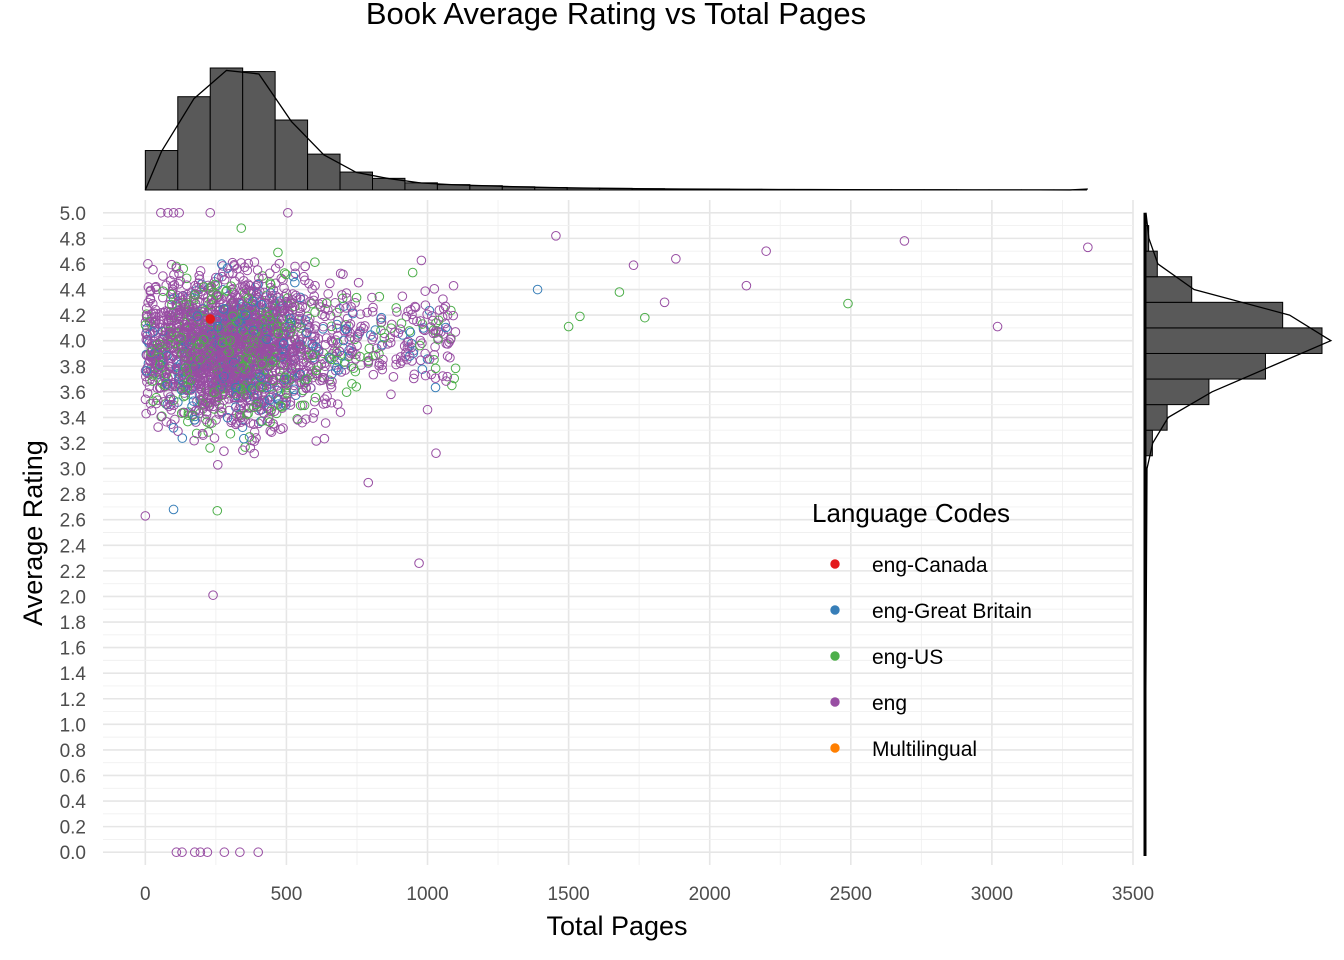 This screenshot has width=1344, height=960. I want to click on y-tick-label: 1.2, so click(73, 700).